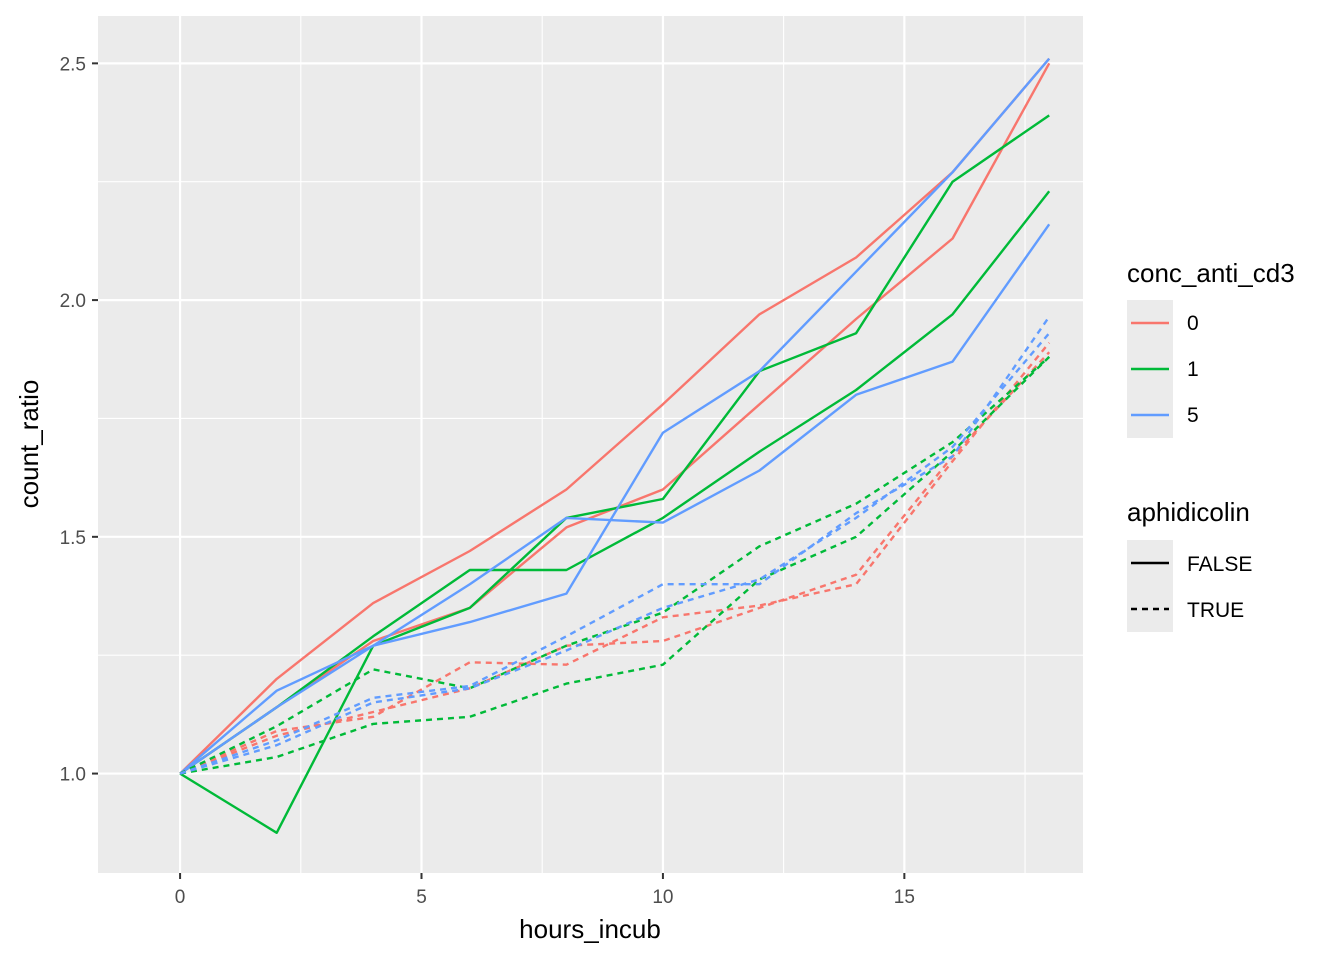 The width and height of the screenshot is (1344, 965). I want to click on x-tick-label: 10, so click(662, 897).